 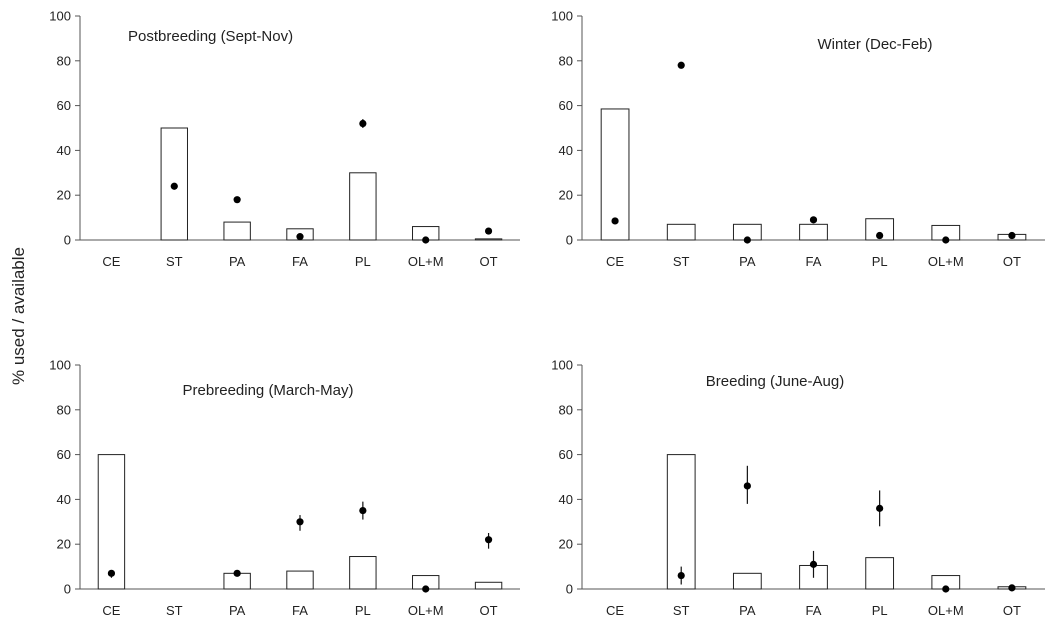 I want to click on y-axis-label: % used / available, so click(x=18, y=316).